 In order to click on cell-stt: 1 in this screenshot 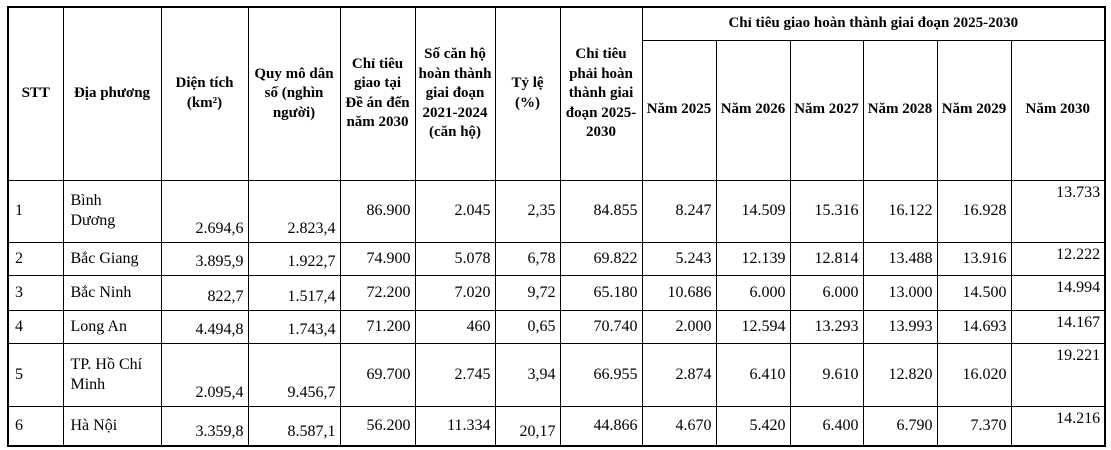, I will do `click(35, 211)`.